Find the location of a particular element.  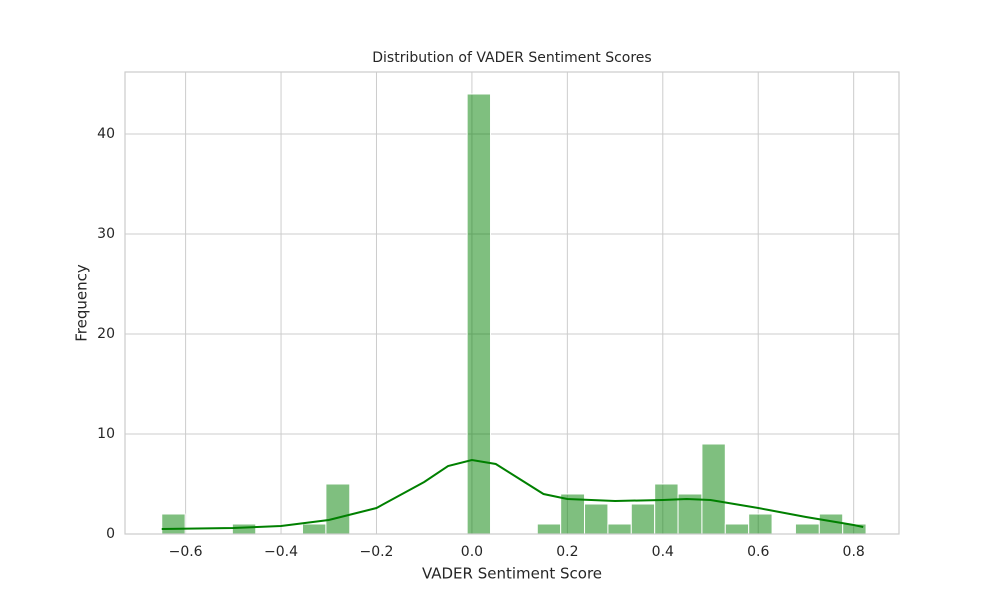

x-tick-label: −0.2 is located at coordinates (376, 552).